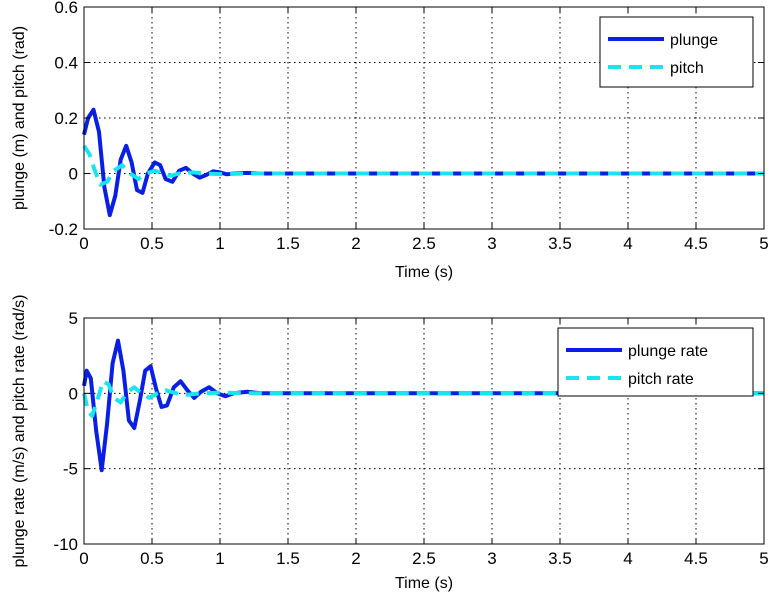 The height and width of the screenshot is (615, 771). I want to click on y-axis-label: plunge (m) and pitch (rad), so click(19, 118).